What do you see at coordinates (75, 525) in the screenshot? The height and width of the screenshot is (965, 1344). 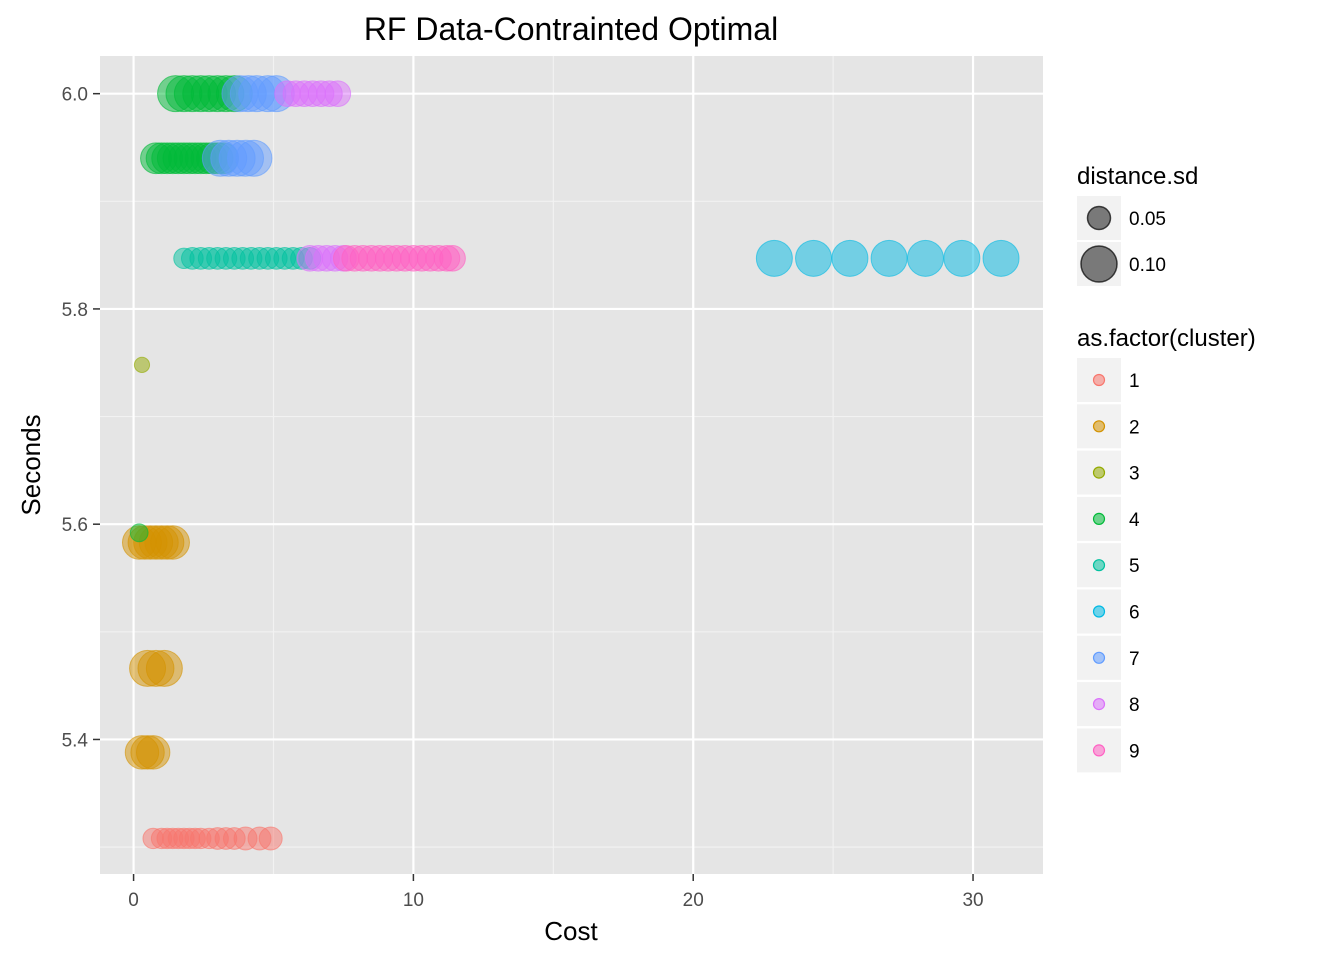 I see `y-tick-label: 5.6` at bounding box center [75, 525].